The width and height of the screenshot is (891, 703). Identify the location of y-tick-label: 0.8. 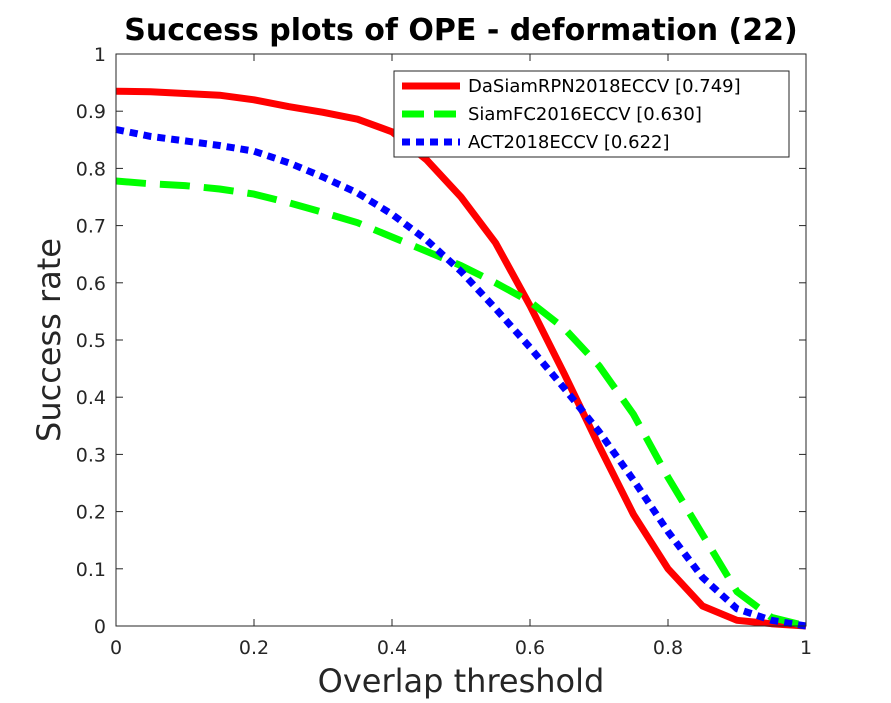
(91, 169).